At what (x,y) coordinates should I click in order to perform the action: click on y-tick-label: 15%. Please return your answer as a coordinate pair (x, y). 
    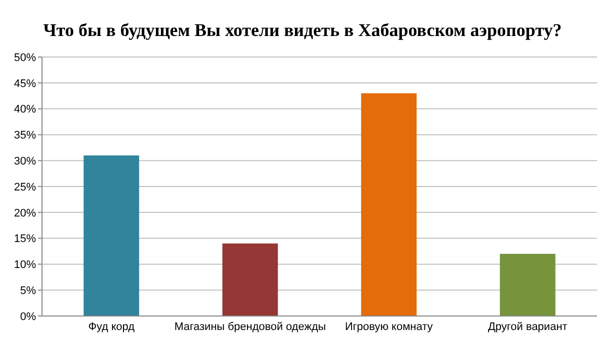
    Looking at the image, I should click on (25, 239).